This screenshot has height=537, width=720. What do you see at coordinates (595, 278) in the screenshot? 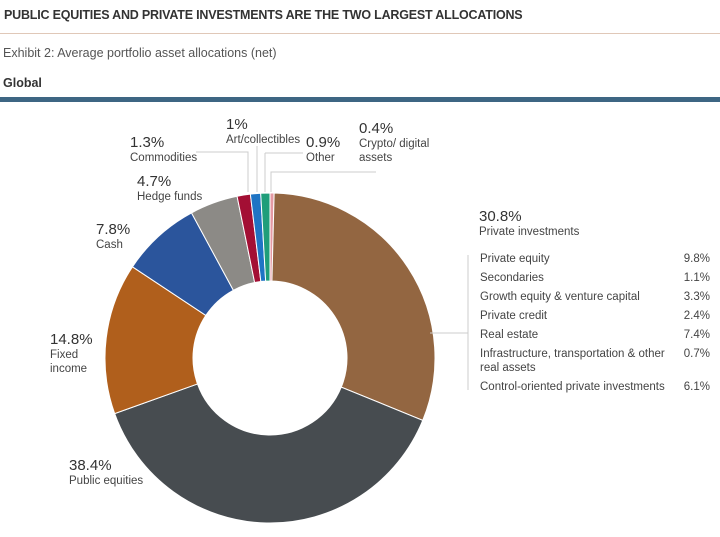
I see `breakdown-row: Secondaries 1.1%` at bounding box center [595, 278].